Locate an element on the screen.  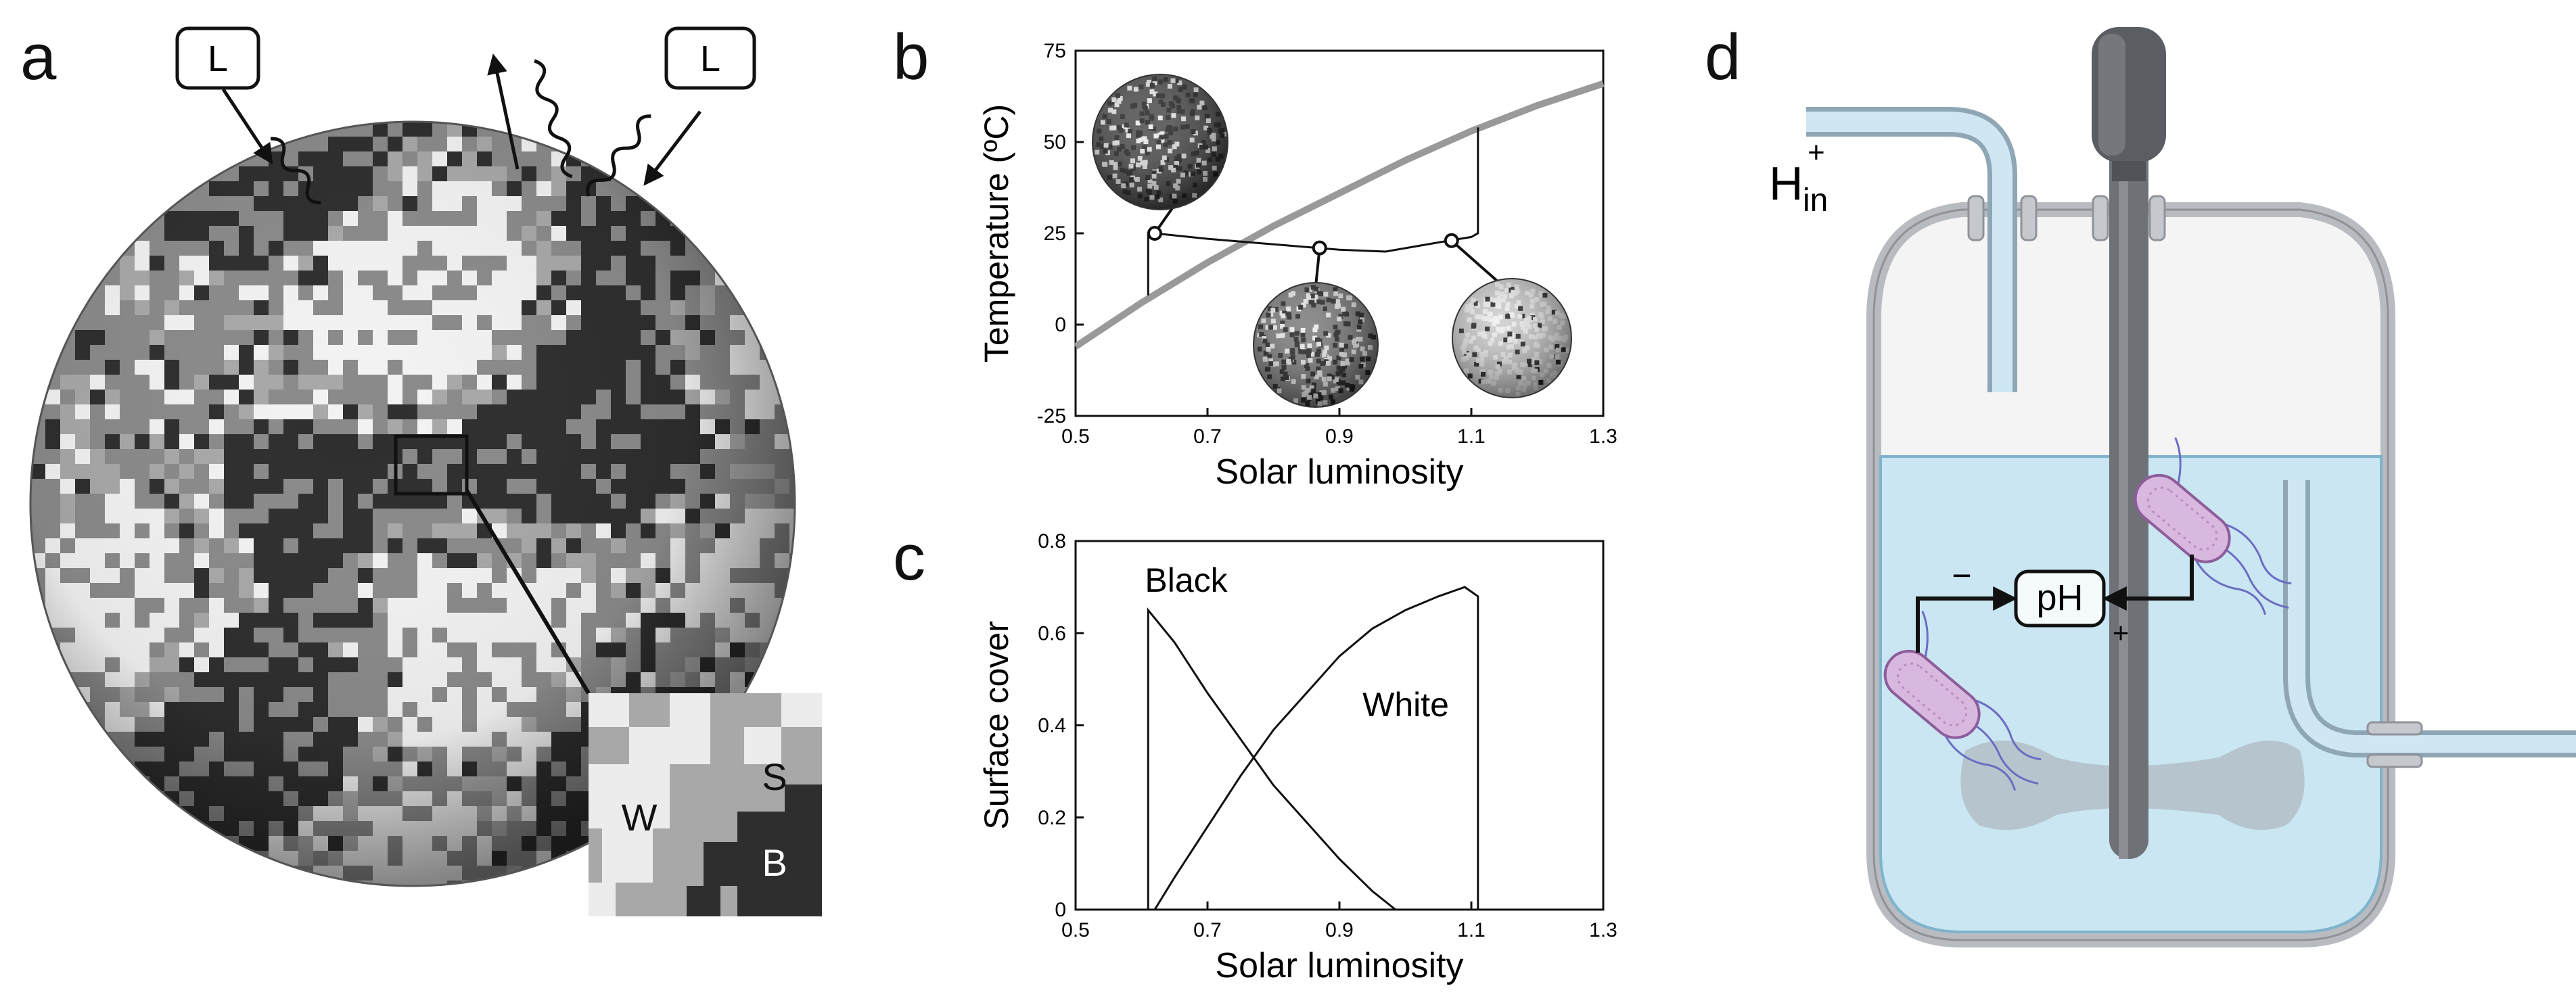
inlet-label-sub: in is located at coordinates (1815, 200).